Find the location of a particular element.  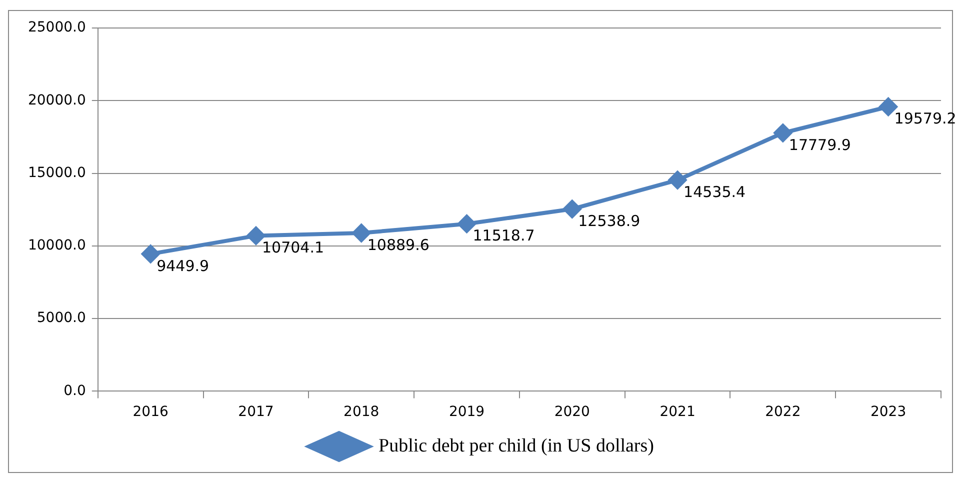

data-label: 12538.9 is located at coordinates (609, 221).